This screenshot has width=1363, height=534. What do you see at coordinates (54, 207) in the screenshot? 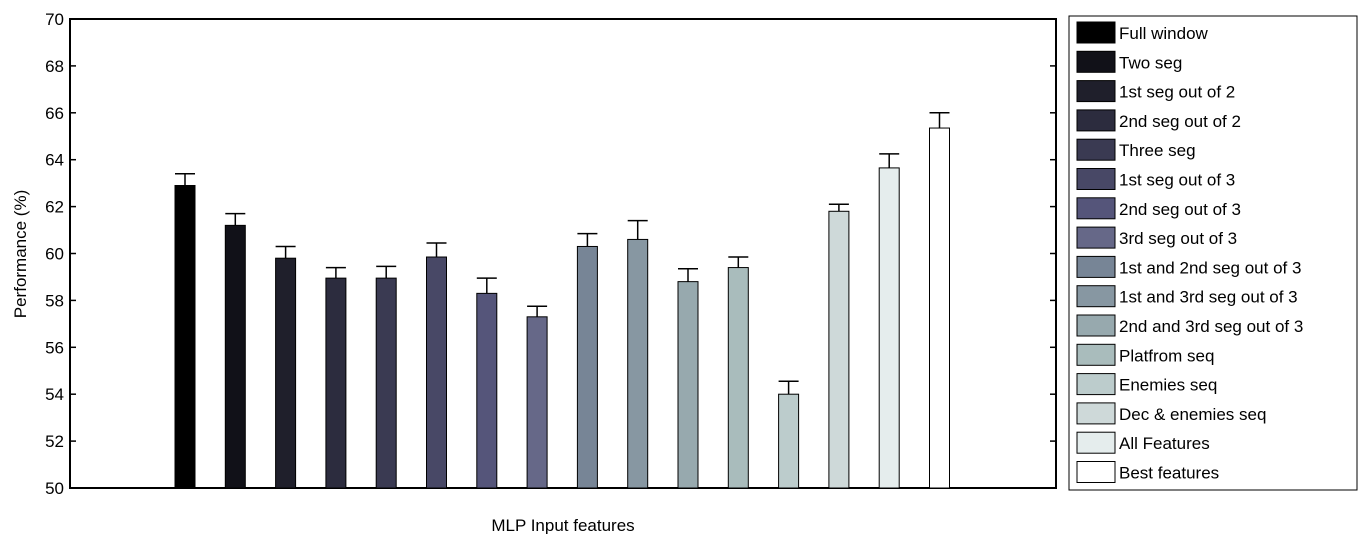
I see `y-tick-label: 62` at bounding box center [54, 207].